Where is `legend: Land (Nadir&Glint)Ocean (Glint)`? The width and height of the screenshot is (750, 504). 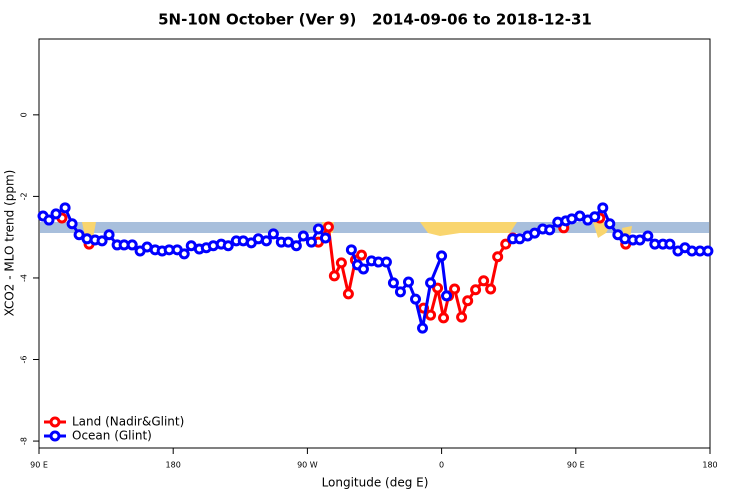 legend: Land (Nadir&Glint)Ocean (Glint) is located at coordinates (114, 429).